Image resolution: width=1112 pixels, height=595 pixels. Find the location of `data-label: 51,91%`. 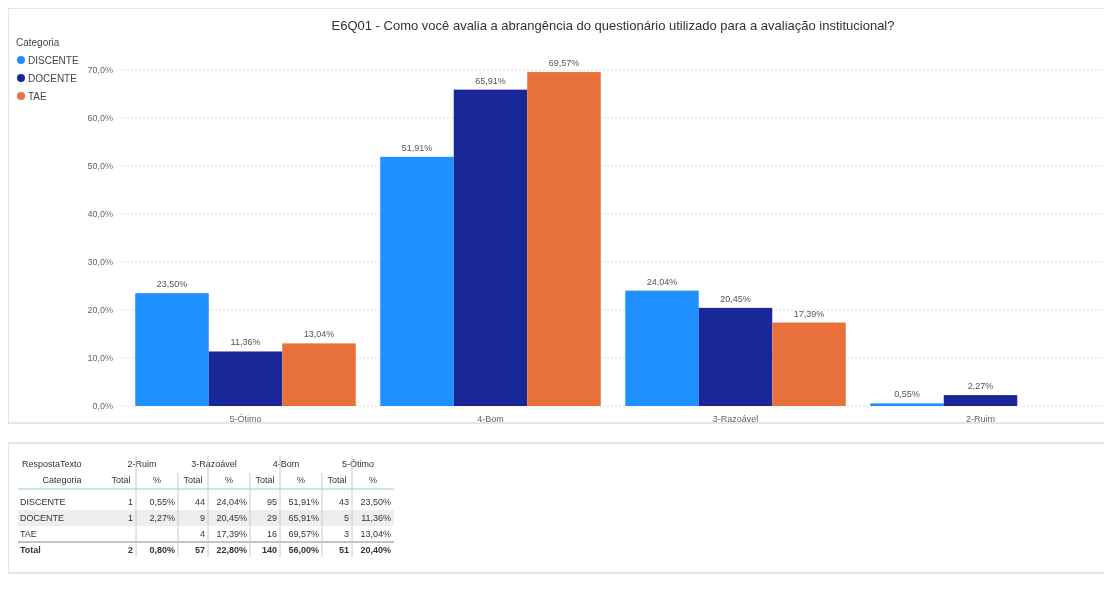

data-label: 51,91% is located at coordinates (417, 147).